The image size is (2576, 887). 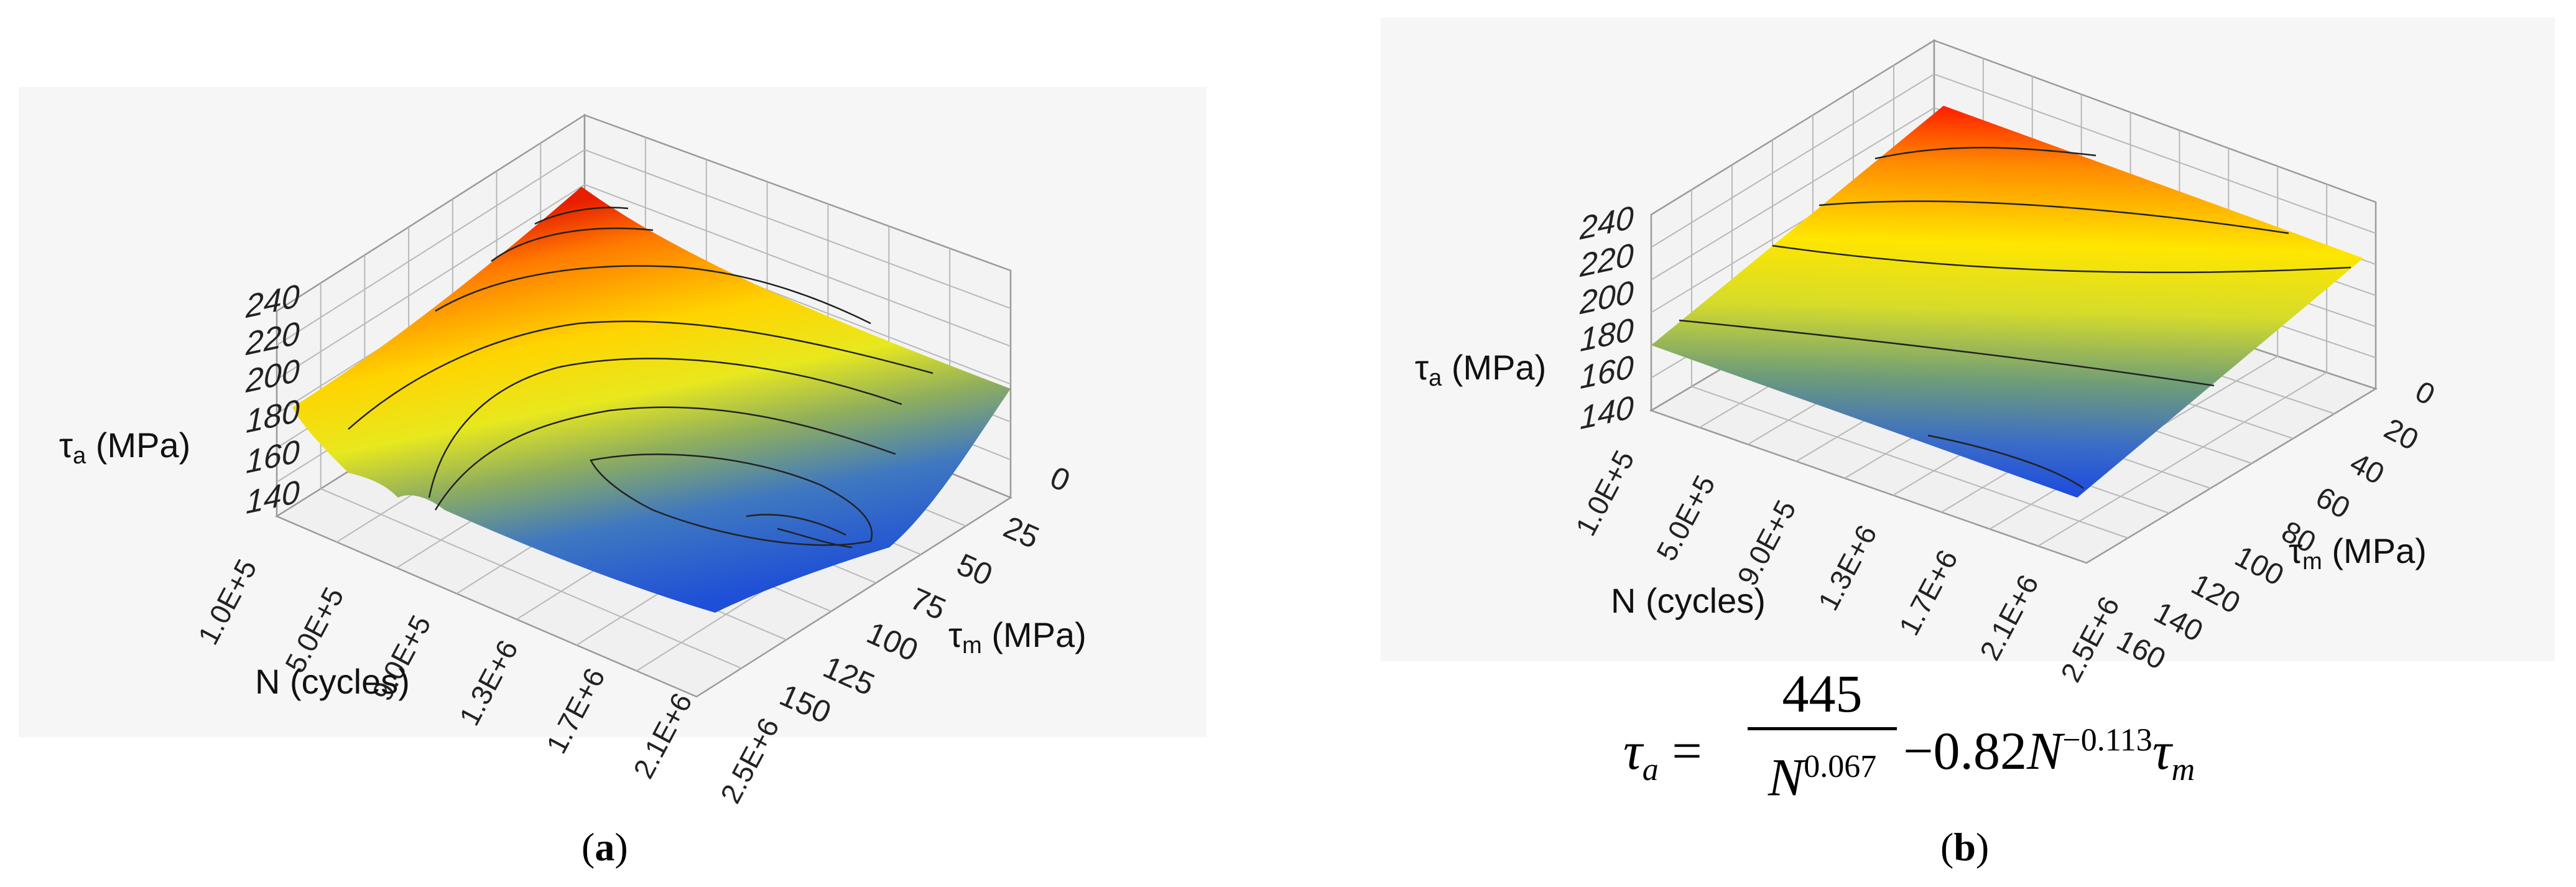 What do you see at coordinates (1017, 637) in the screenshot?
I see `panel-a-y-label: τm (MPa)` at bounding box center [1017, 637].